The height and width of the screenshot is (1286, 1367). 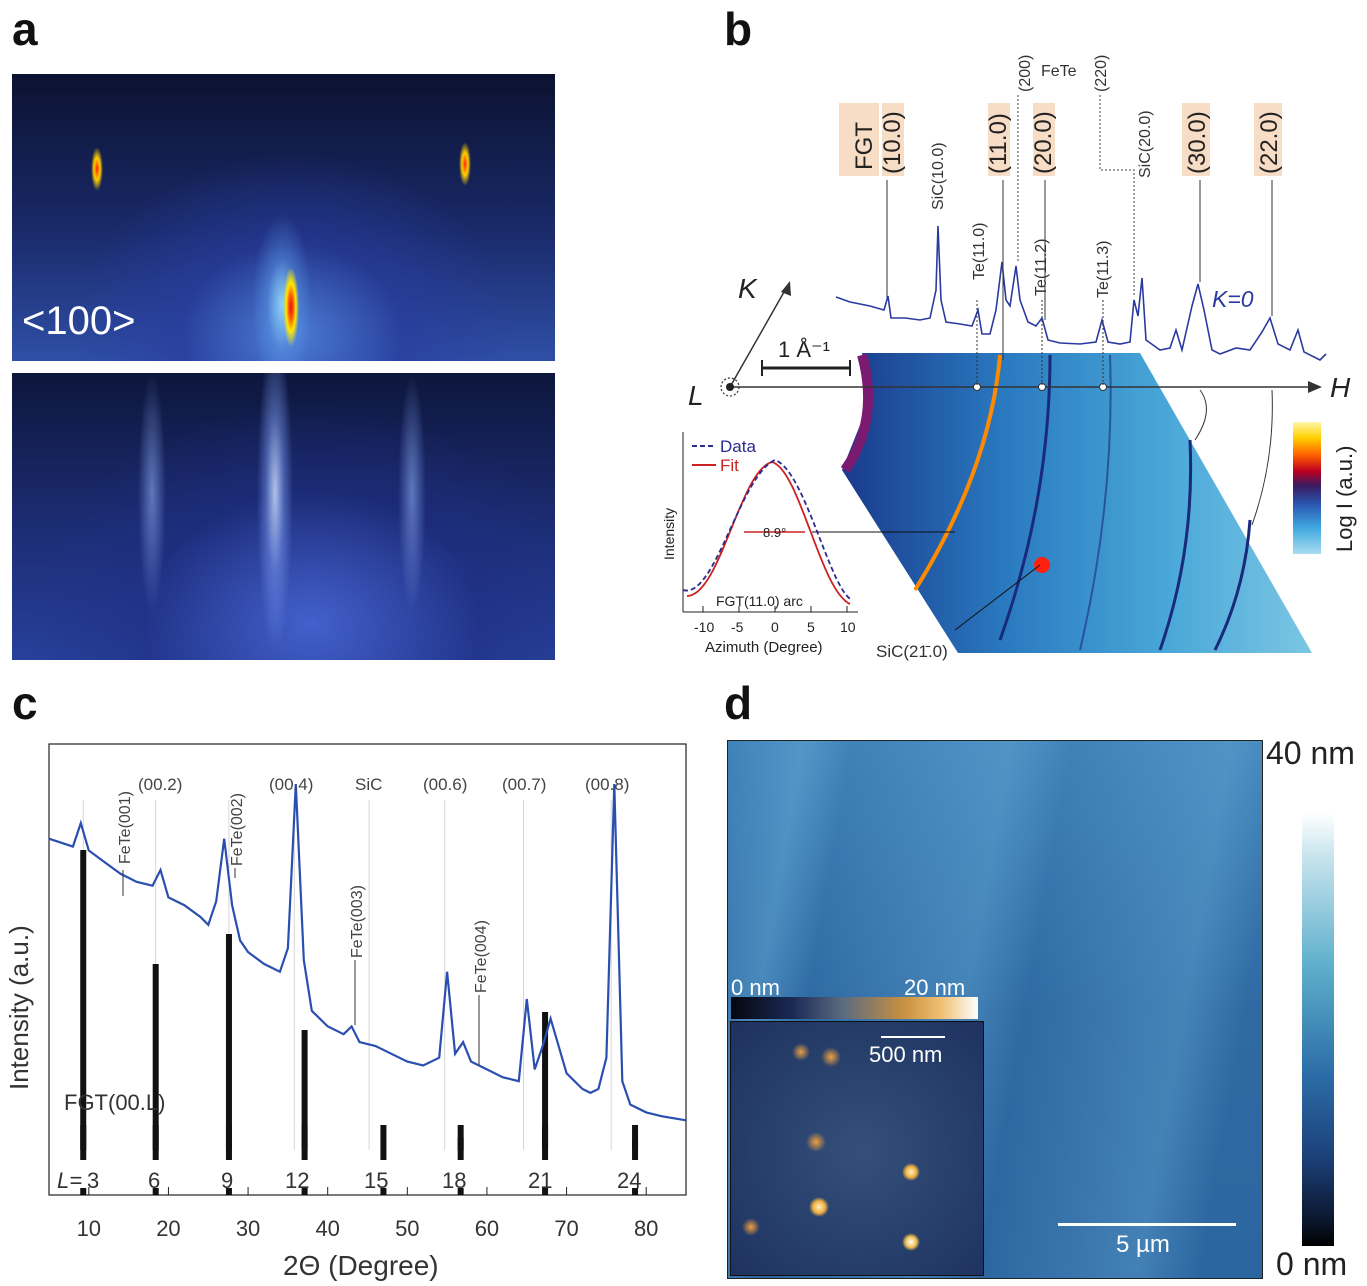 What do you see at coordinates (361, 1265) in the screenshot?
I see `xrd-xlabel: 2Θ (Degree)` at bounding box center [361, 1265].